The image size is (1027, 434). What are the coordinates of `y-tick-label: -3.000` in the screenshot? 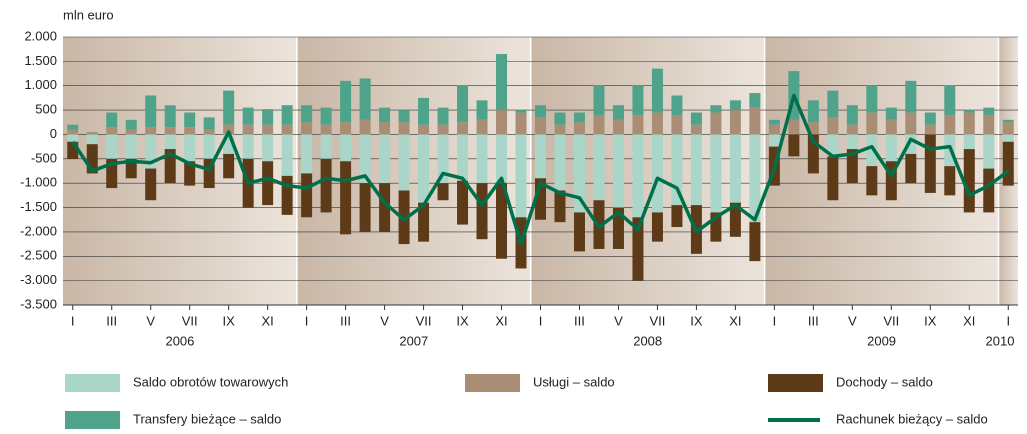 It's located at (38, 279).